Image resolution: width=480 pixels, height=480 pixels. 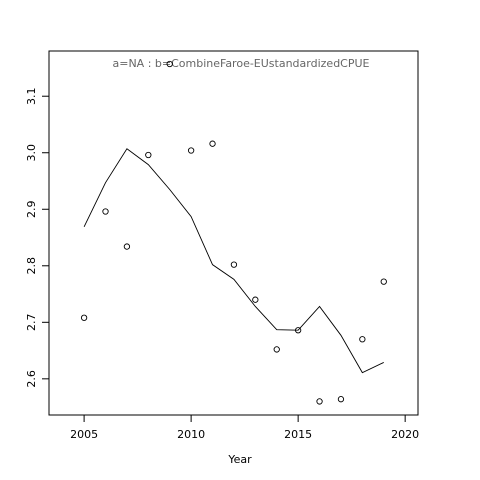 I want to click on x-tick-label: 2020, so click(x=405, y=434).